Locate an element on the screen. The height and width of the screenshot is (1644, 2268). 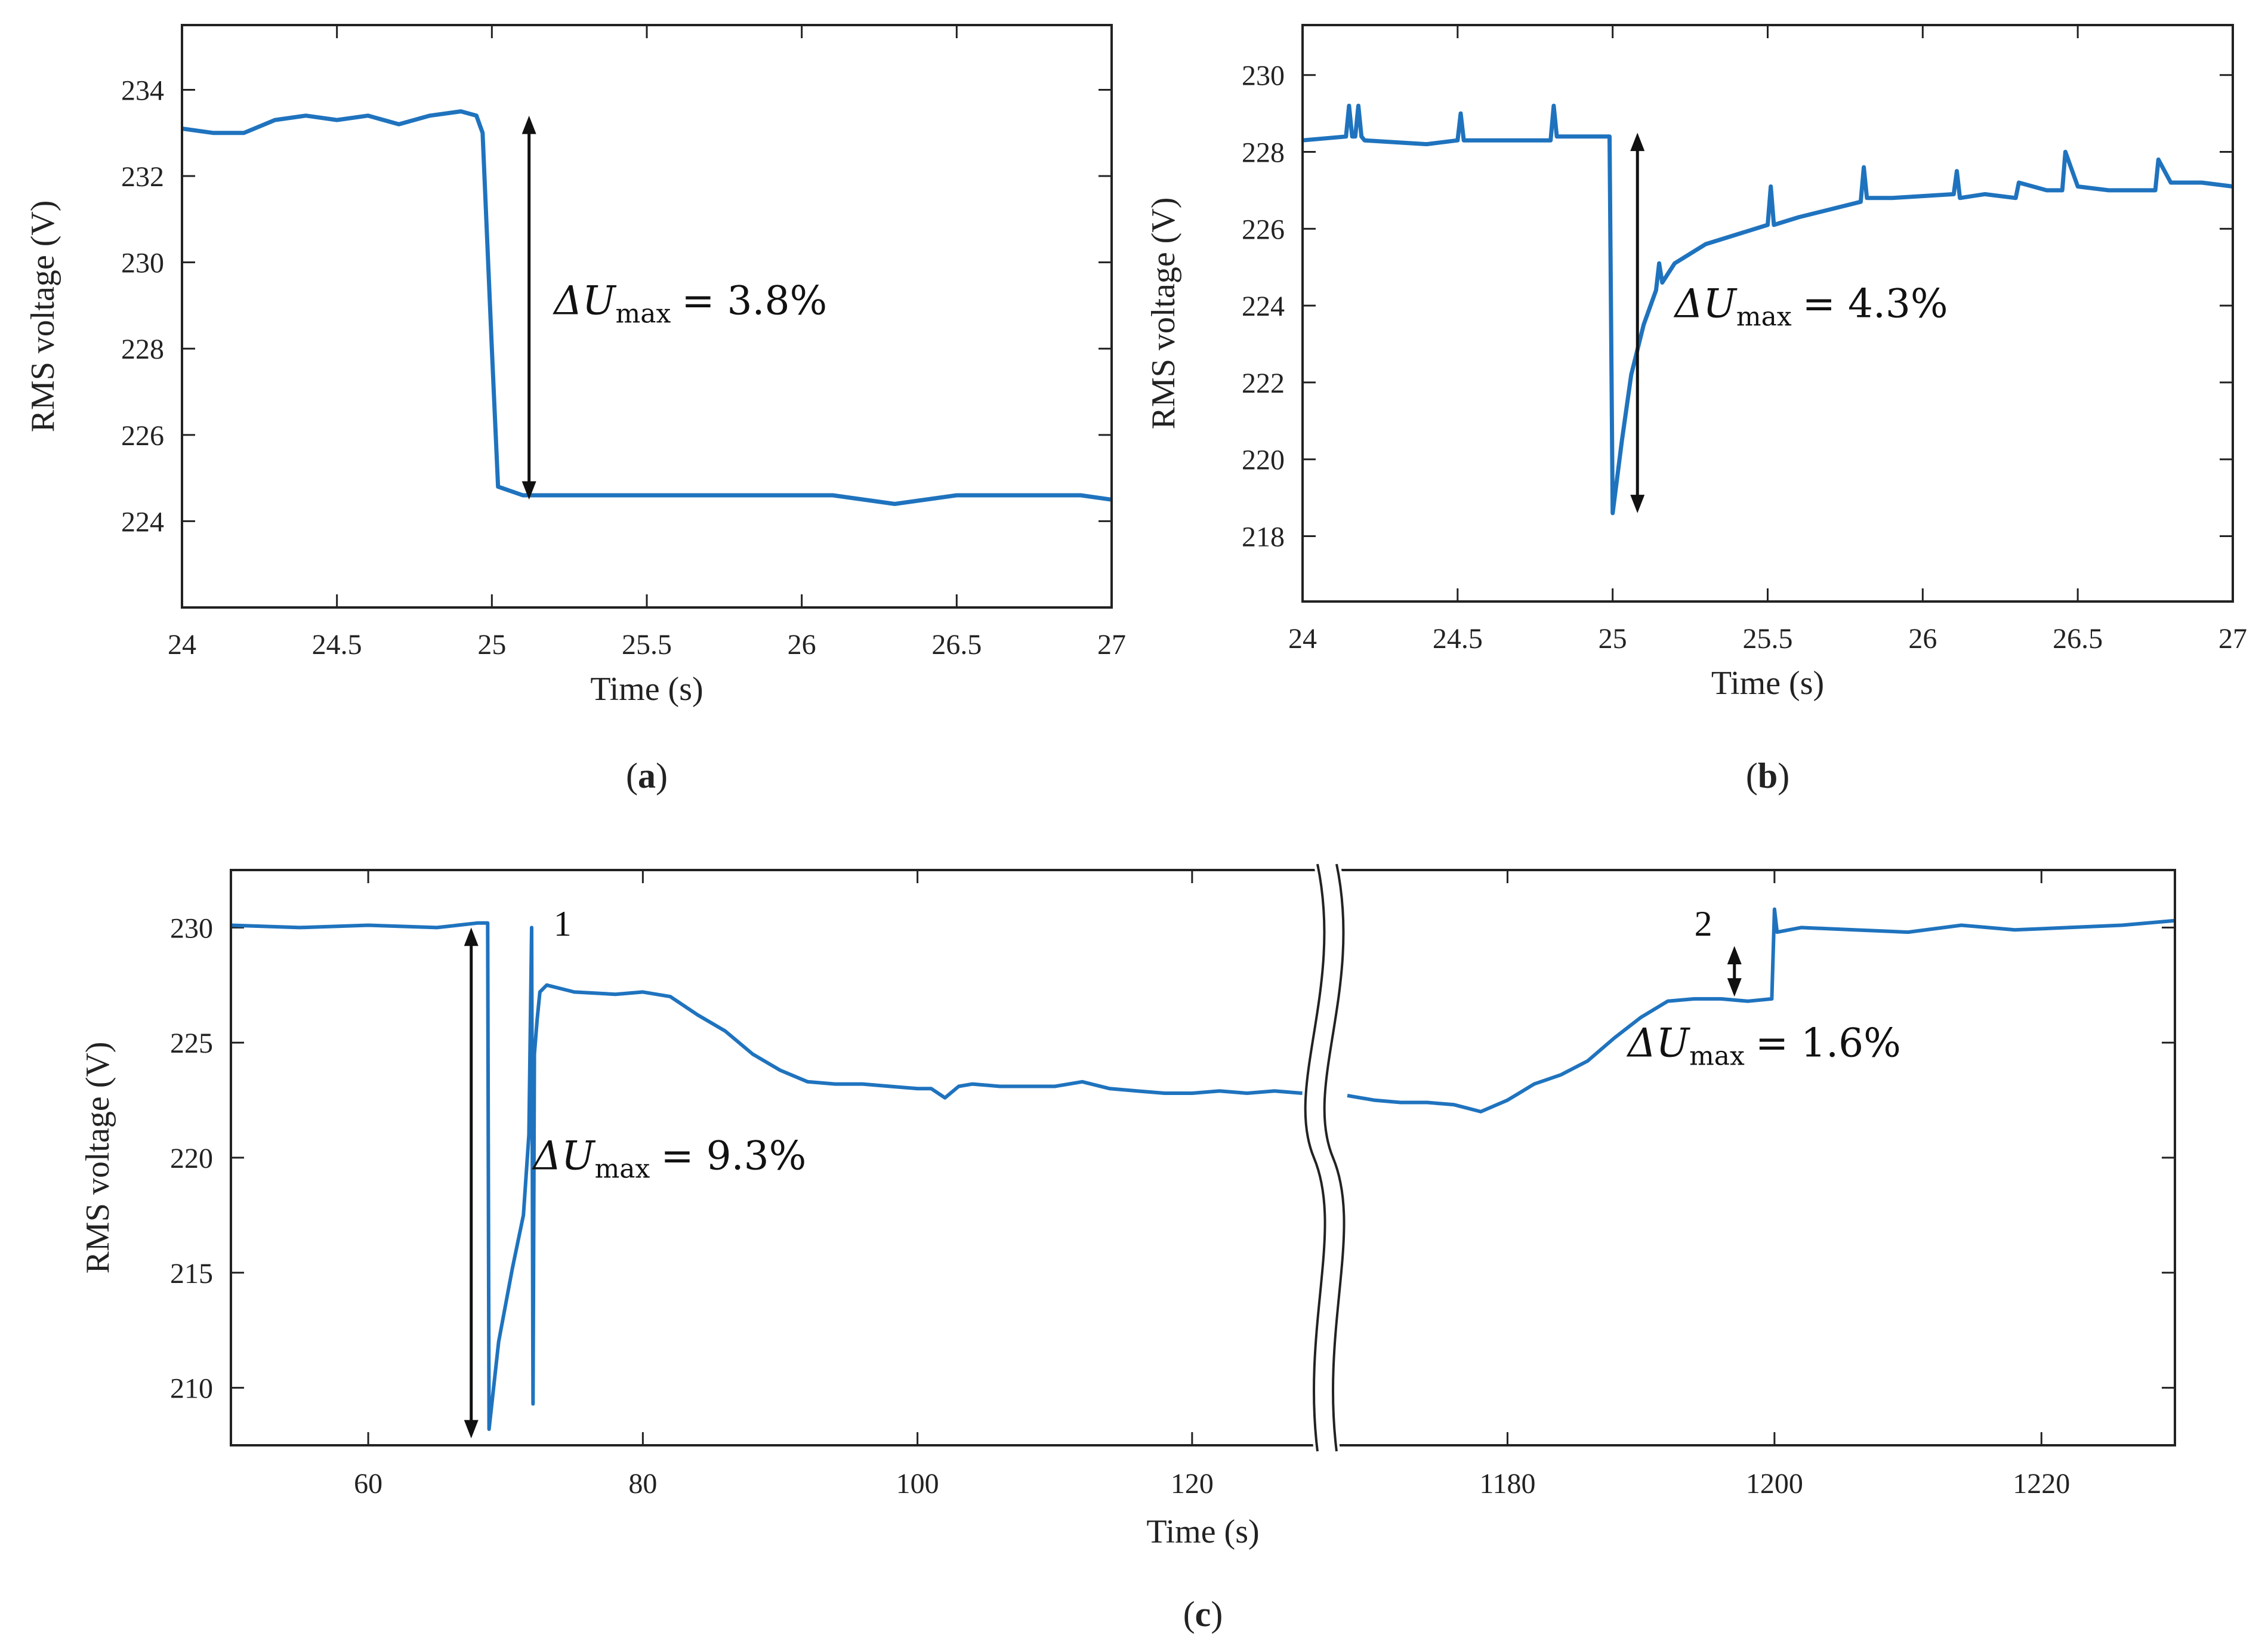
axis-break-mark-left is located at coordinates (1315, 1157).